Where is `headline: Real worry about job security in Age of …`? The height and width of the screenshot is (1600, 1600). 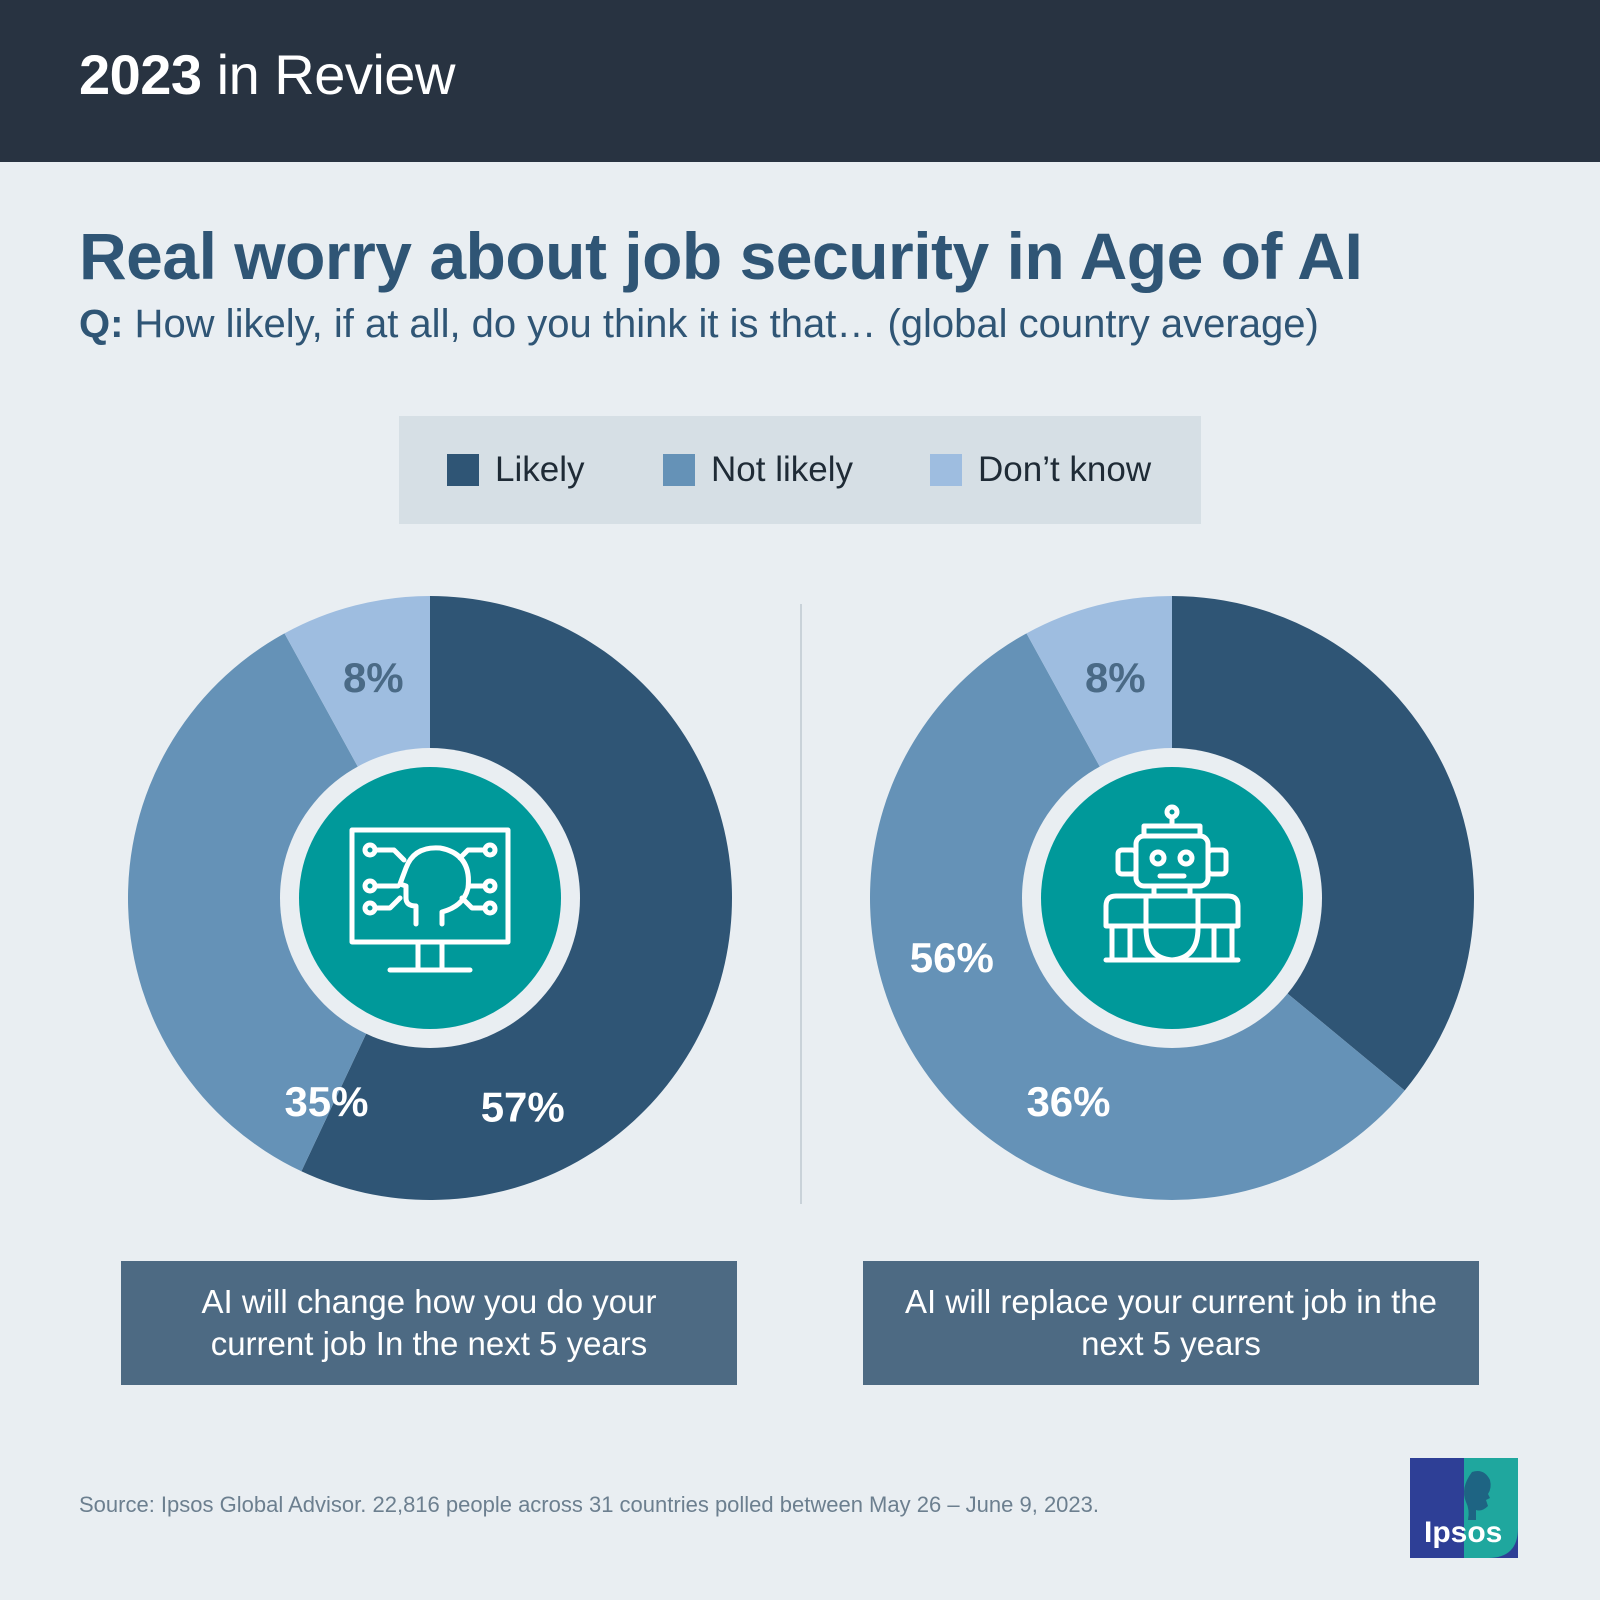 headline: Real worry about job security in Age of … is located at coordinates (721, 256).